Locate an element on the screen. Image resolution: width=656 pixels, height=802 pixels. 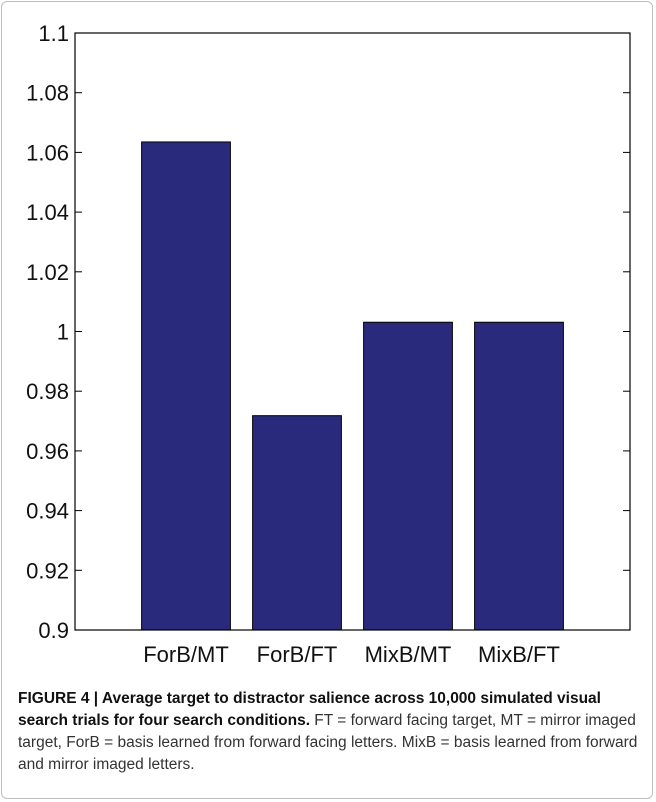
x-tick-label: ForB/MT is located at coordinates (186, 654).